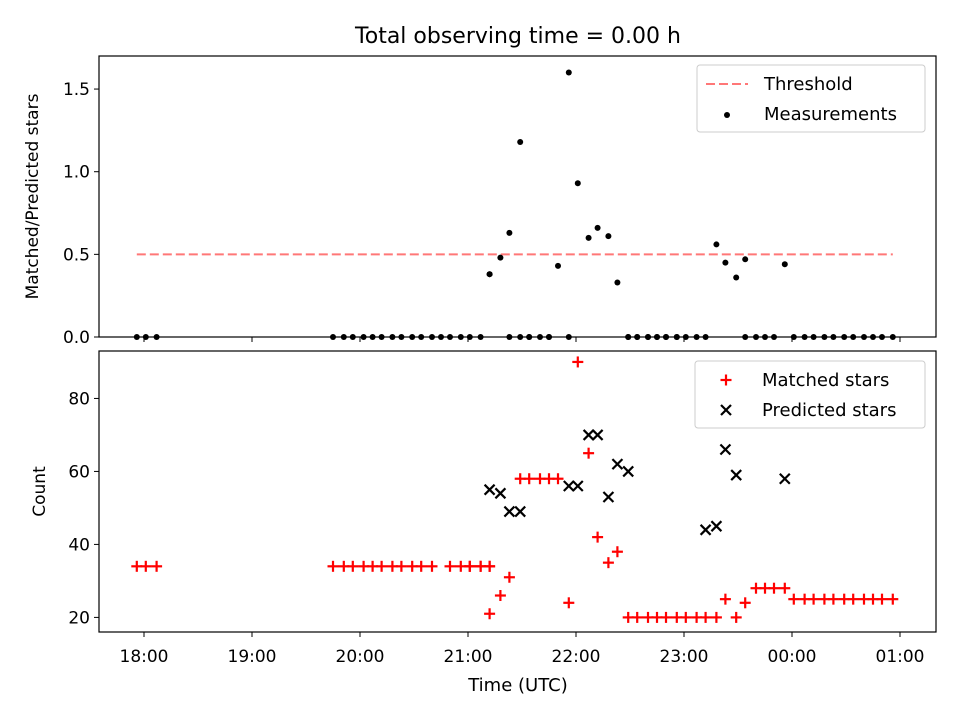 The image size is (960, 720). I want to click on legend-matched-swatch, so click(726, 380).